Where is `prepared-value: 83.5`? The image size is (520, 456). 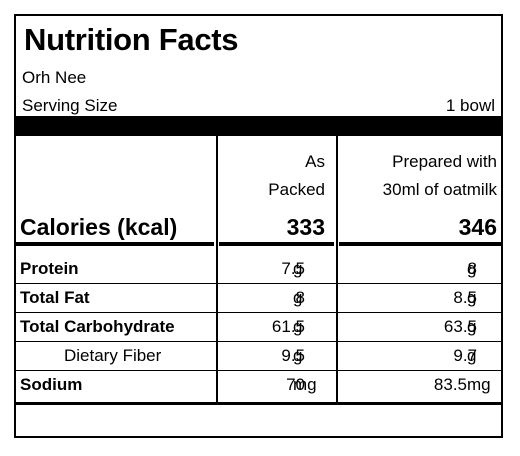
prepared-value: 83.5 is located at coordinates (450, 384).